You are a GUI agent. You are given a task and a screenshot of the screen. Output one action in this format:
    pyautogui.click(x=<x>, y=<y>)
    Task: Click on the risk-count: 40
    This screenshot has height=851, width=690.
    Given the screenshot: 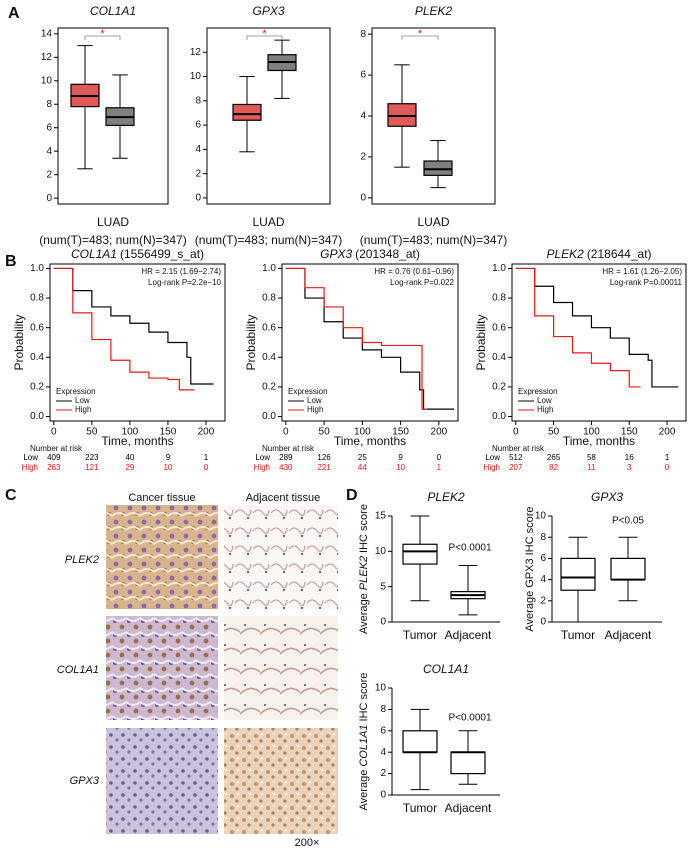 What is the action you would take?
    pyautogui.click(x=129, y=457)
    